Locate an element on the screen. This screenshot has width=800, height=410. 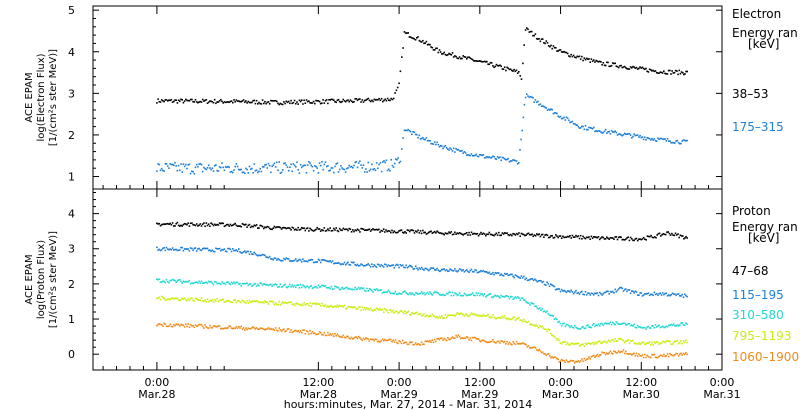
y-tick-label-proton: 4 is located at coordinates (71, 214).